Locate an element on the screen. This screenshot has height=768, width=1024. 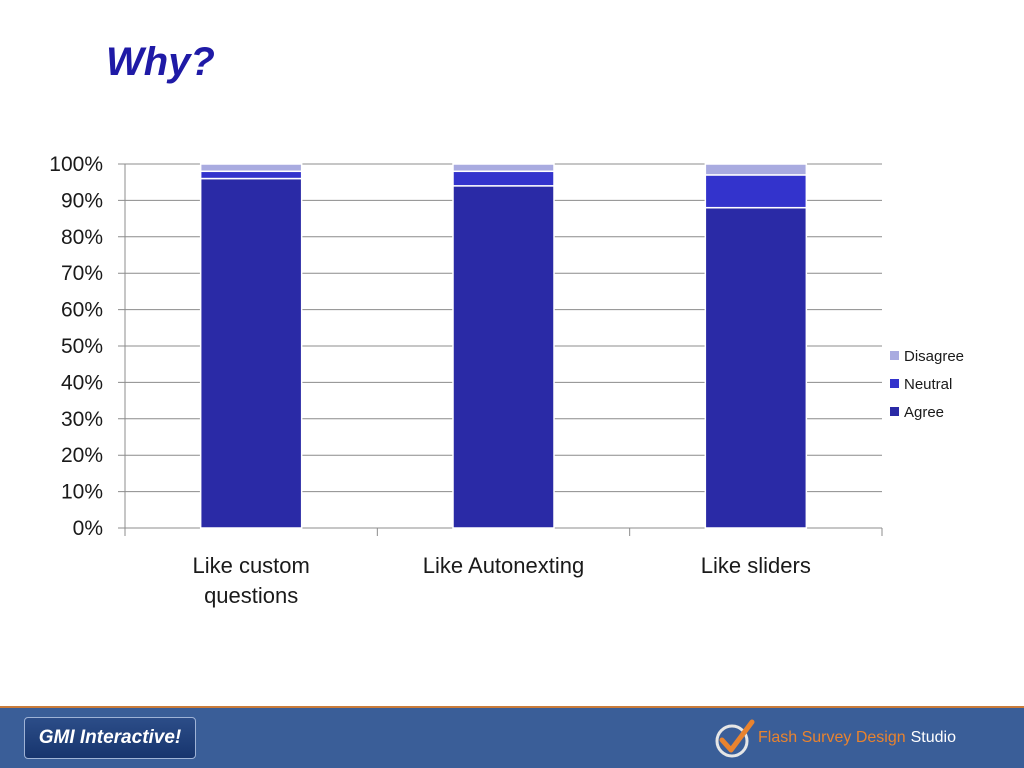
y-tick-label: 10% is located at coordinates (82, 492).